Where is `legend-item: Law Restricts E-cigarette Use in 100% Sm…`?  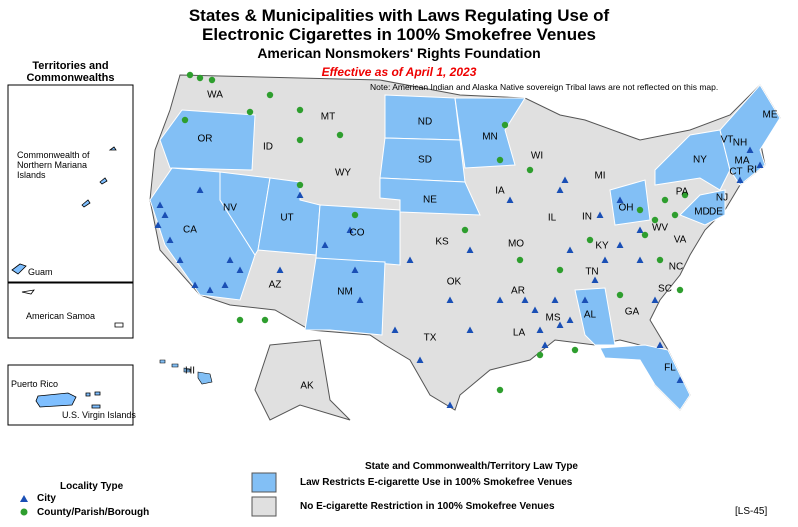 legend-item: Law Restricts E-cigarette Use in 100% Sm… is located at coordinates (436, 482).